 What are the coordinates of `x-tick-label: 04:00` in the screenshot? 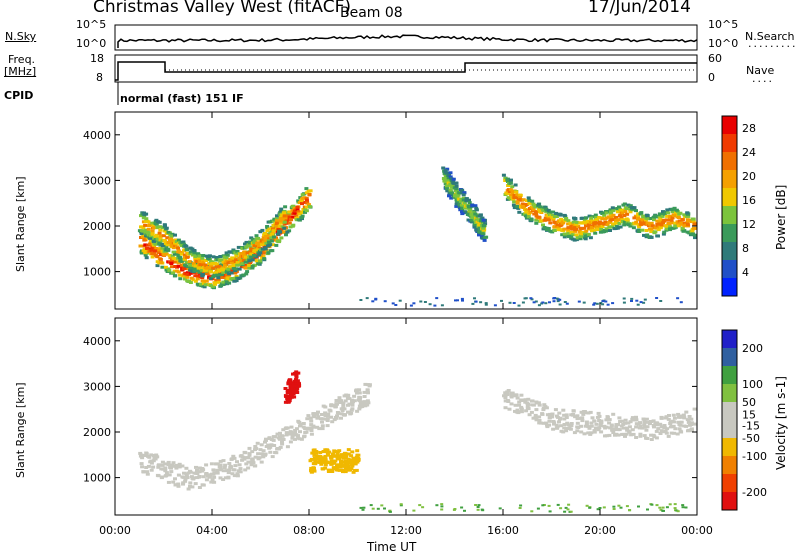 It's located at (212, 530).